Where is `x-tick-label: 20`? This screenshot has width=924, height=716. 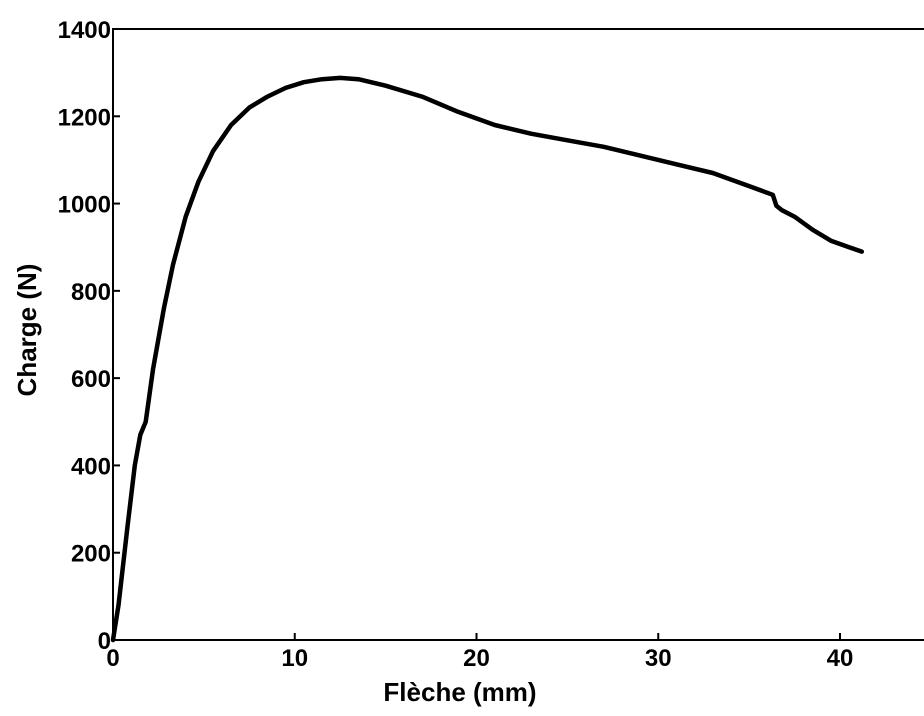
x-tick-label: 20 is located at coordinates (476, 658).